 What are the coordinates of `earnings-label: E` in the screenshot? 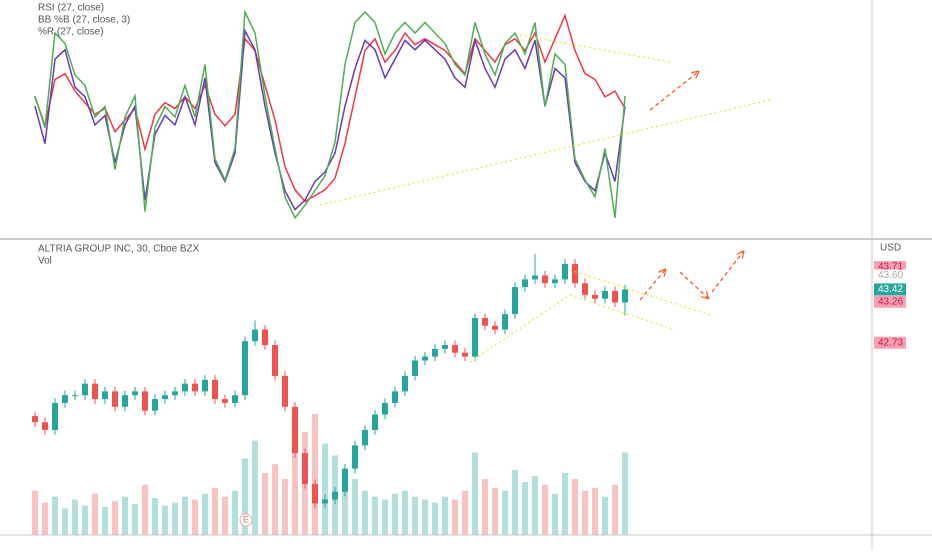 It's located at (246, 519).